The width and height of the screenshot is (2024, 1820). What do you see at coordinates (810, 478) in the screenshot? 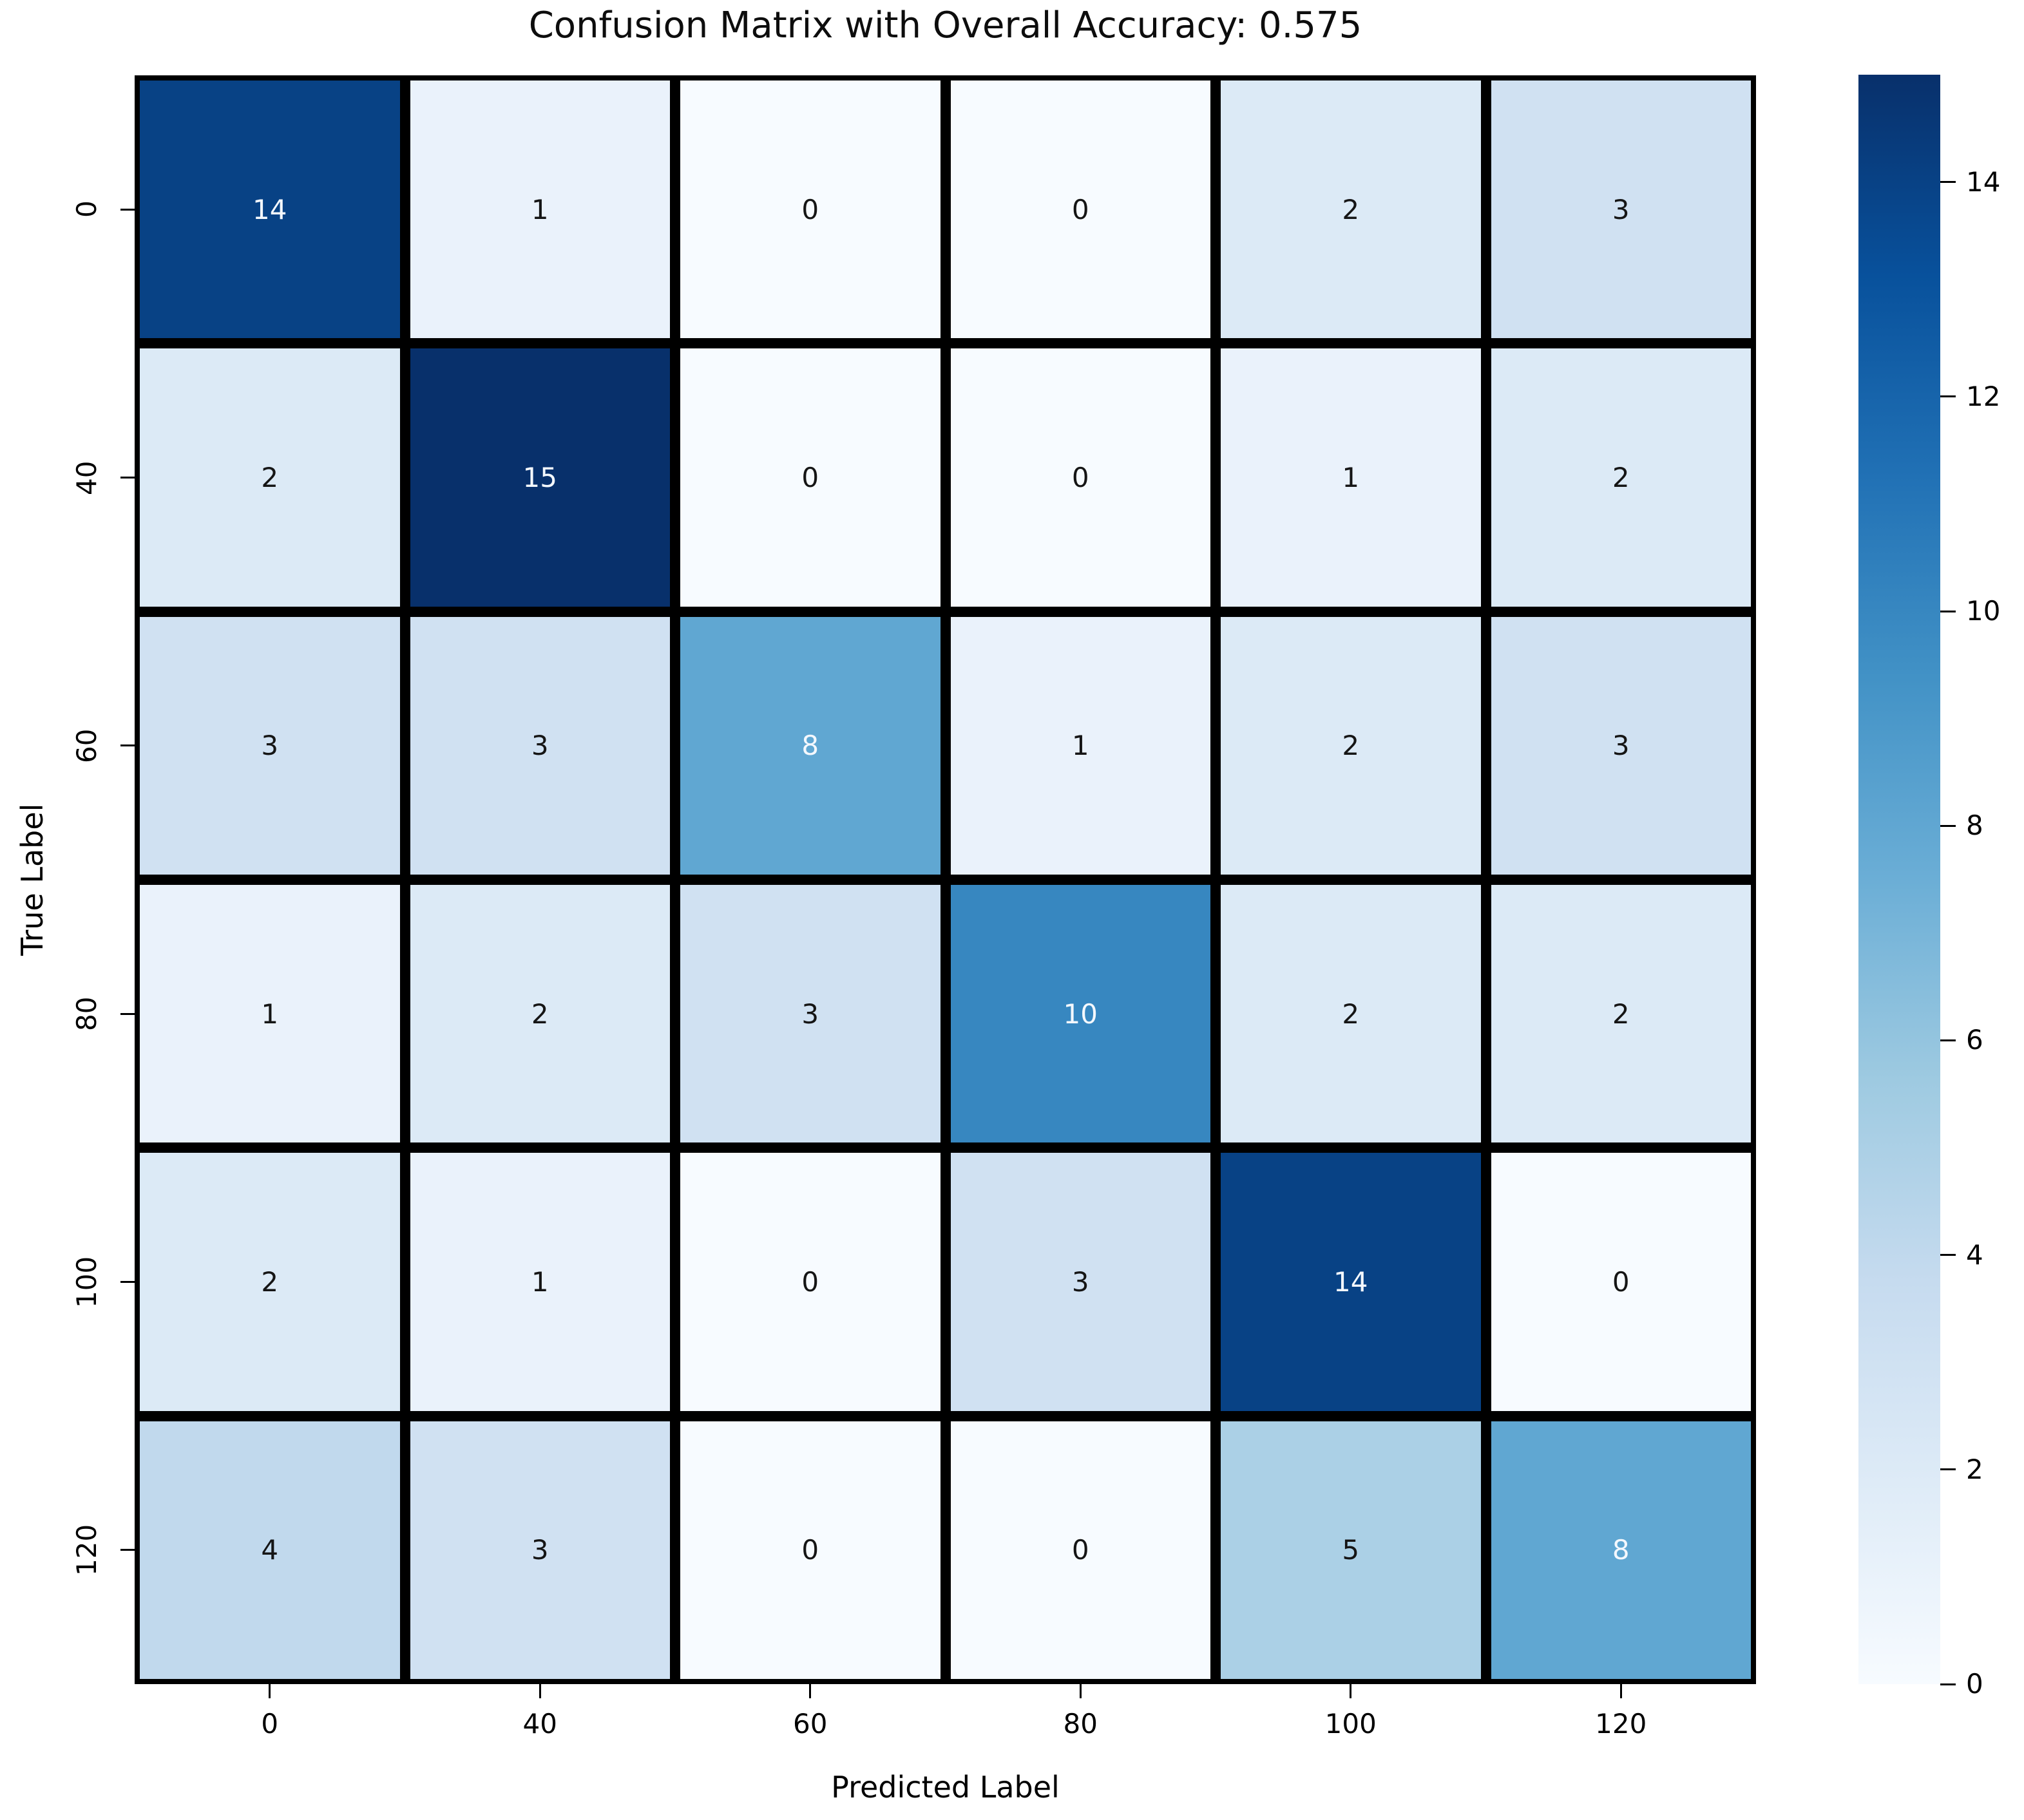
I see `heatmap-cell-r1c2: 0` at bounding box center [810, 478].